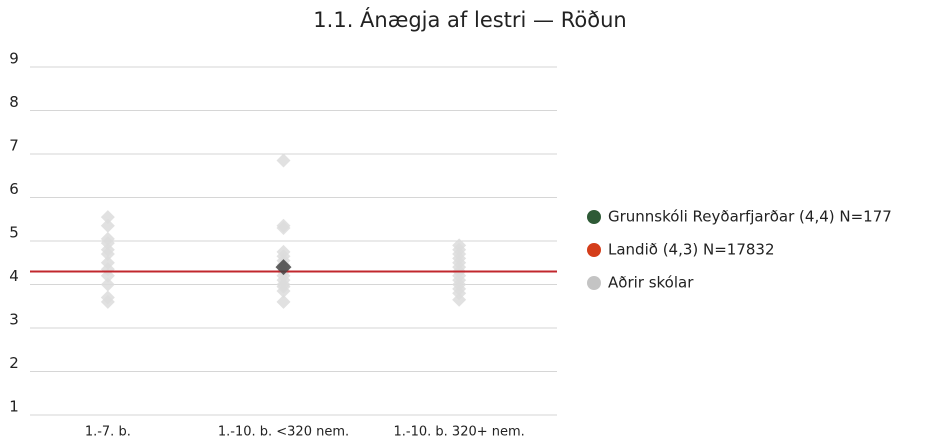 The image size is (929, 443). What do you see at coordinates (14, 363) in the screenshot?
I see `y-tick-label: 2` at bounding box center [14, 363].